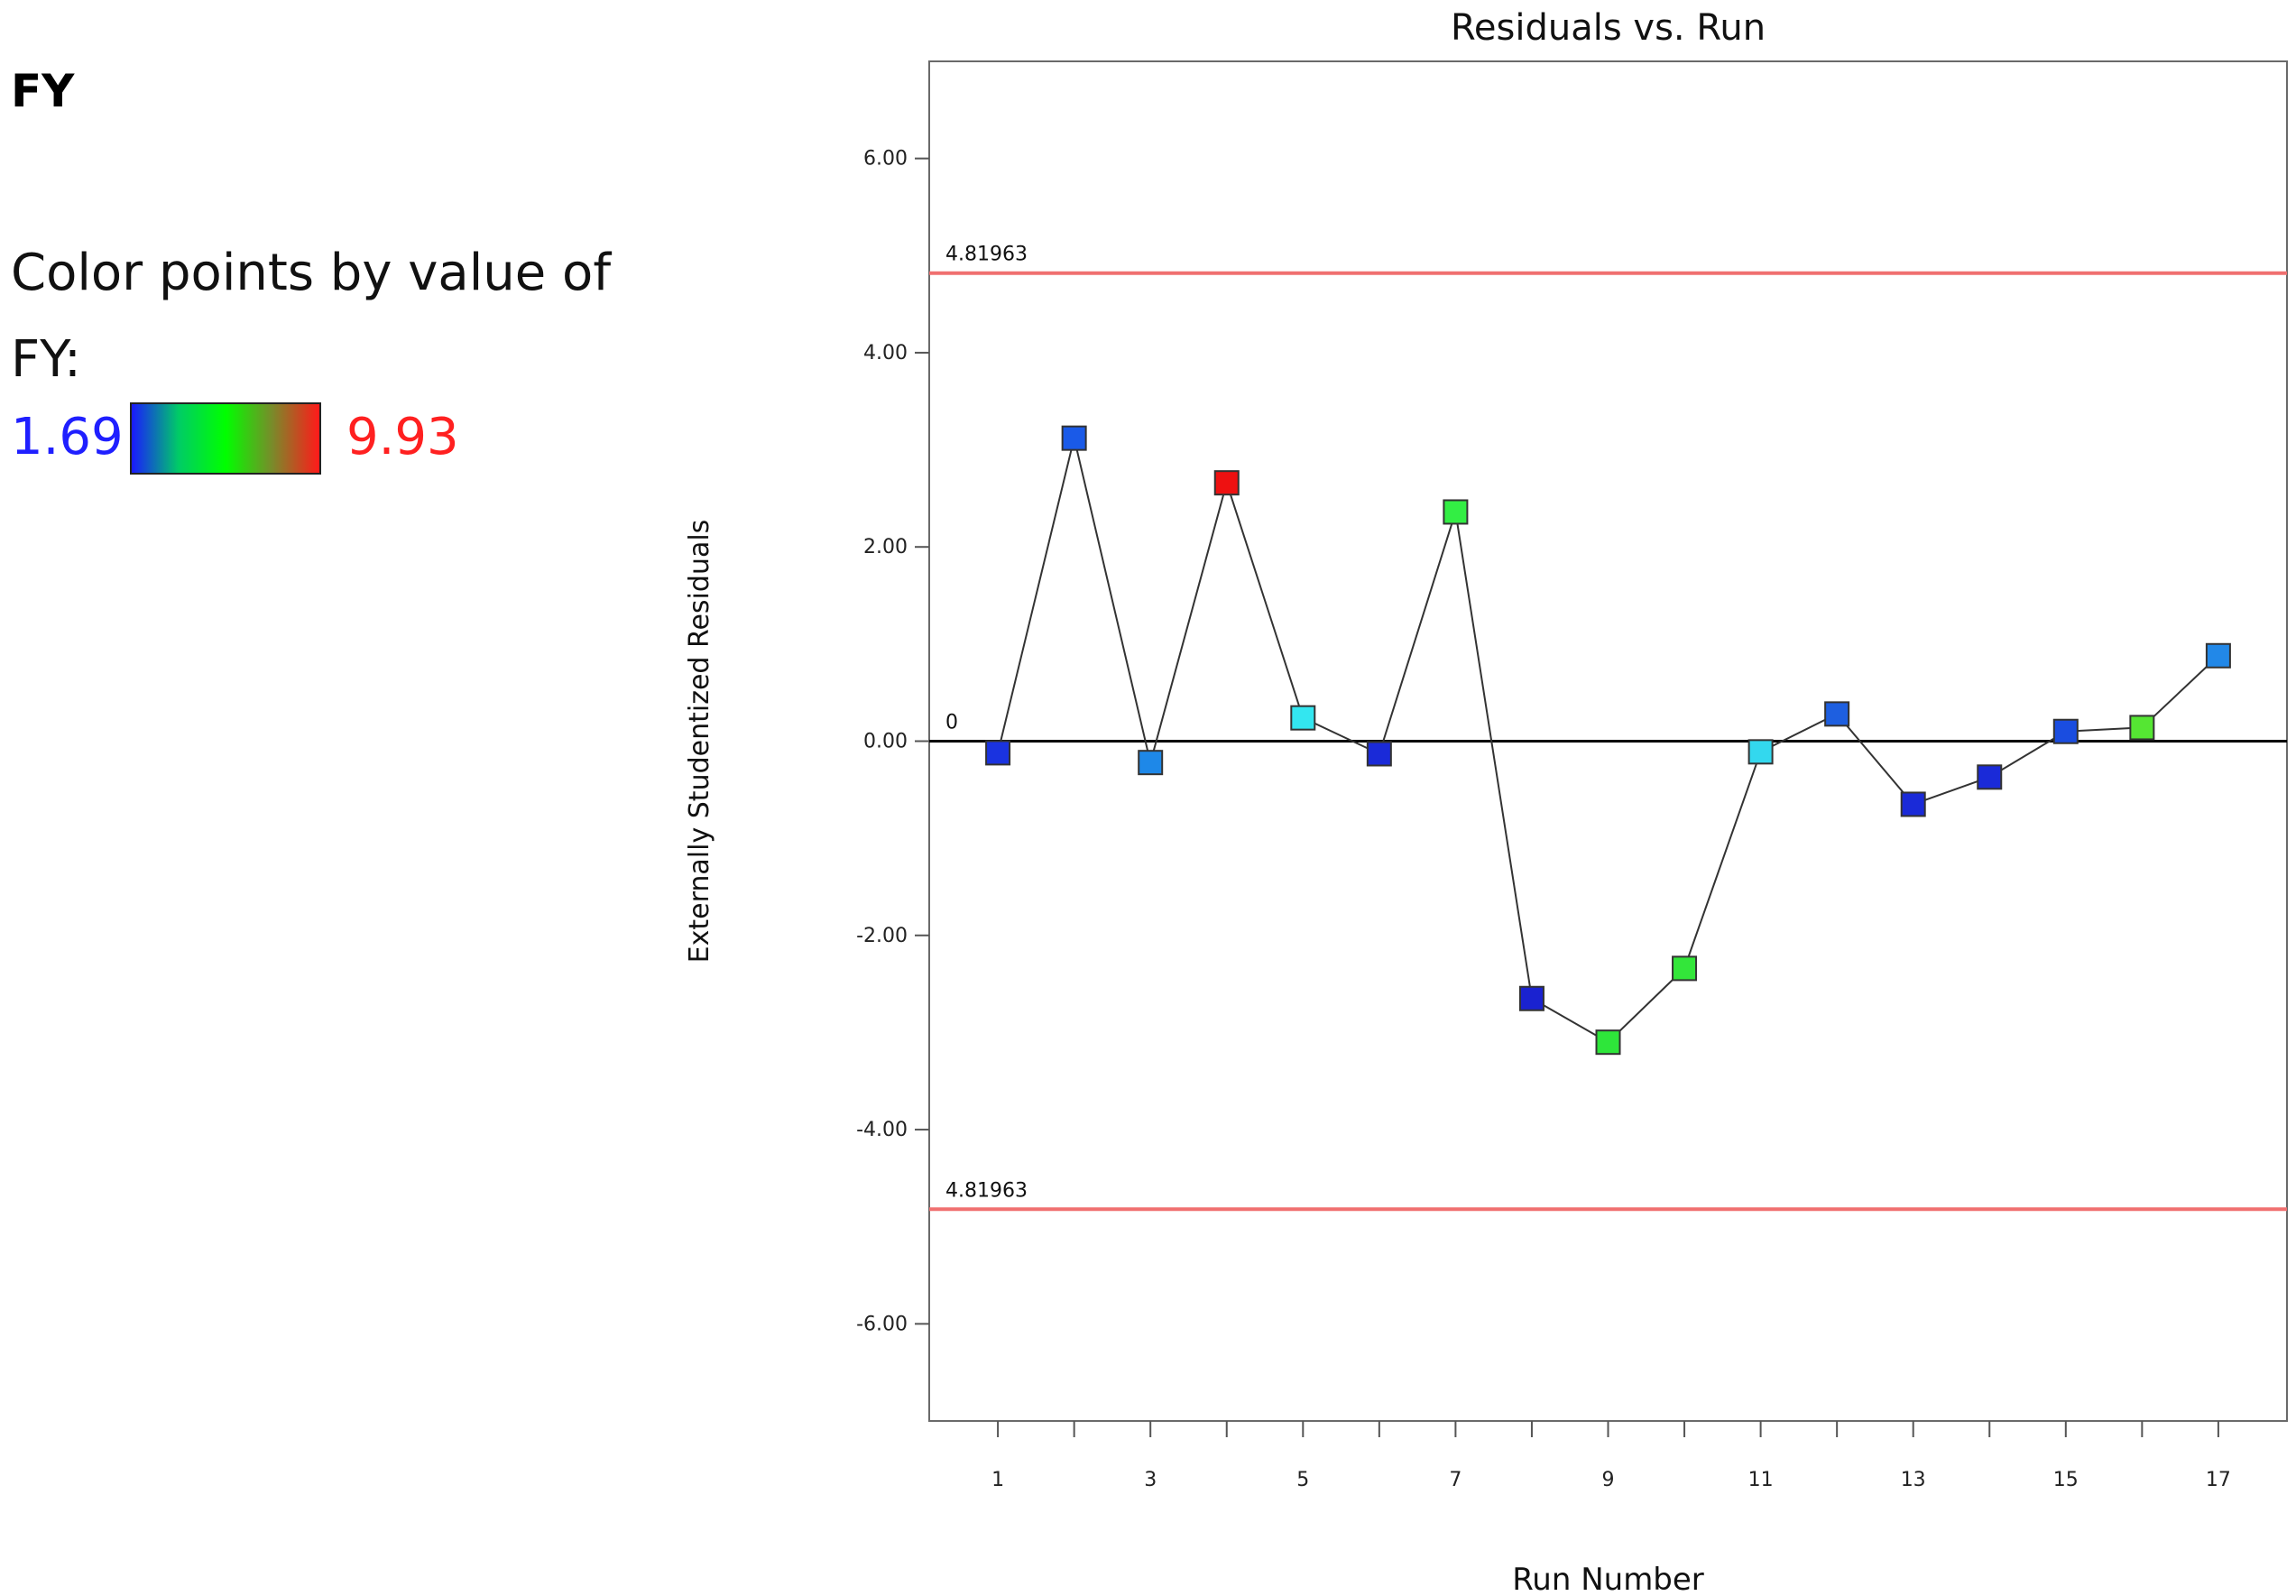 The width and height of the screenshot is (2296, 1596). What do you see at coordinates (1609, 28) in the screenshot?
I see `chart-title: Residuals vs. Run` at bounding box center [1609, 28].